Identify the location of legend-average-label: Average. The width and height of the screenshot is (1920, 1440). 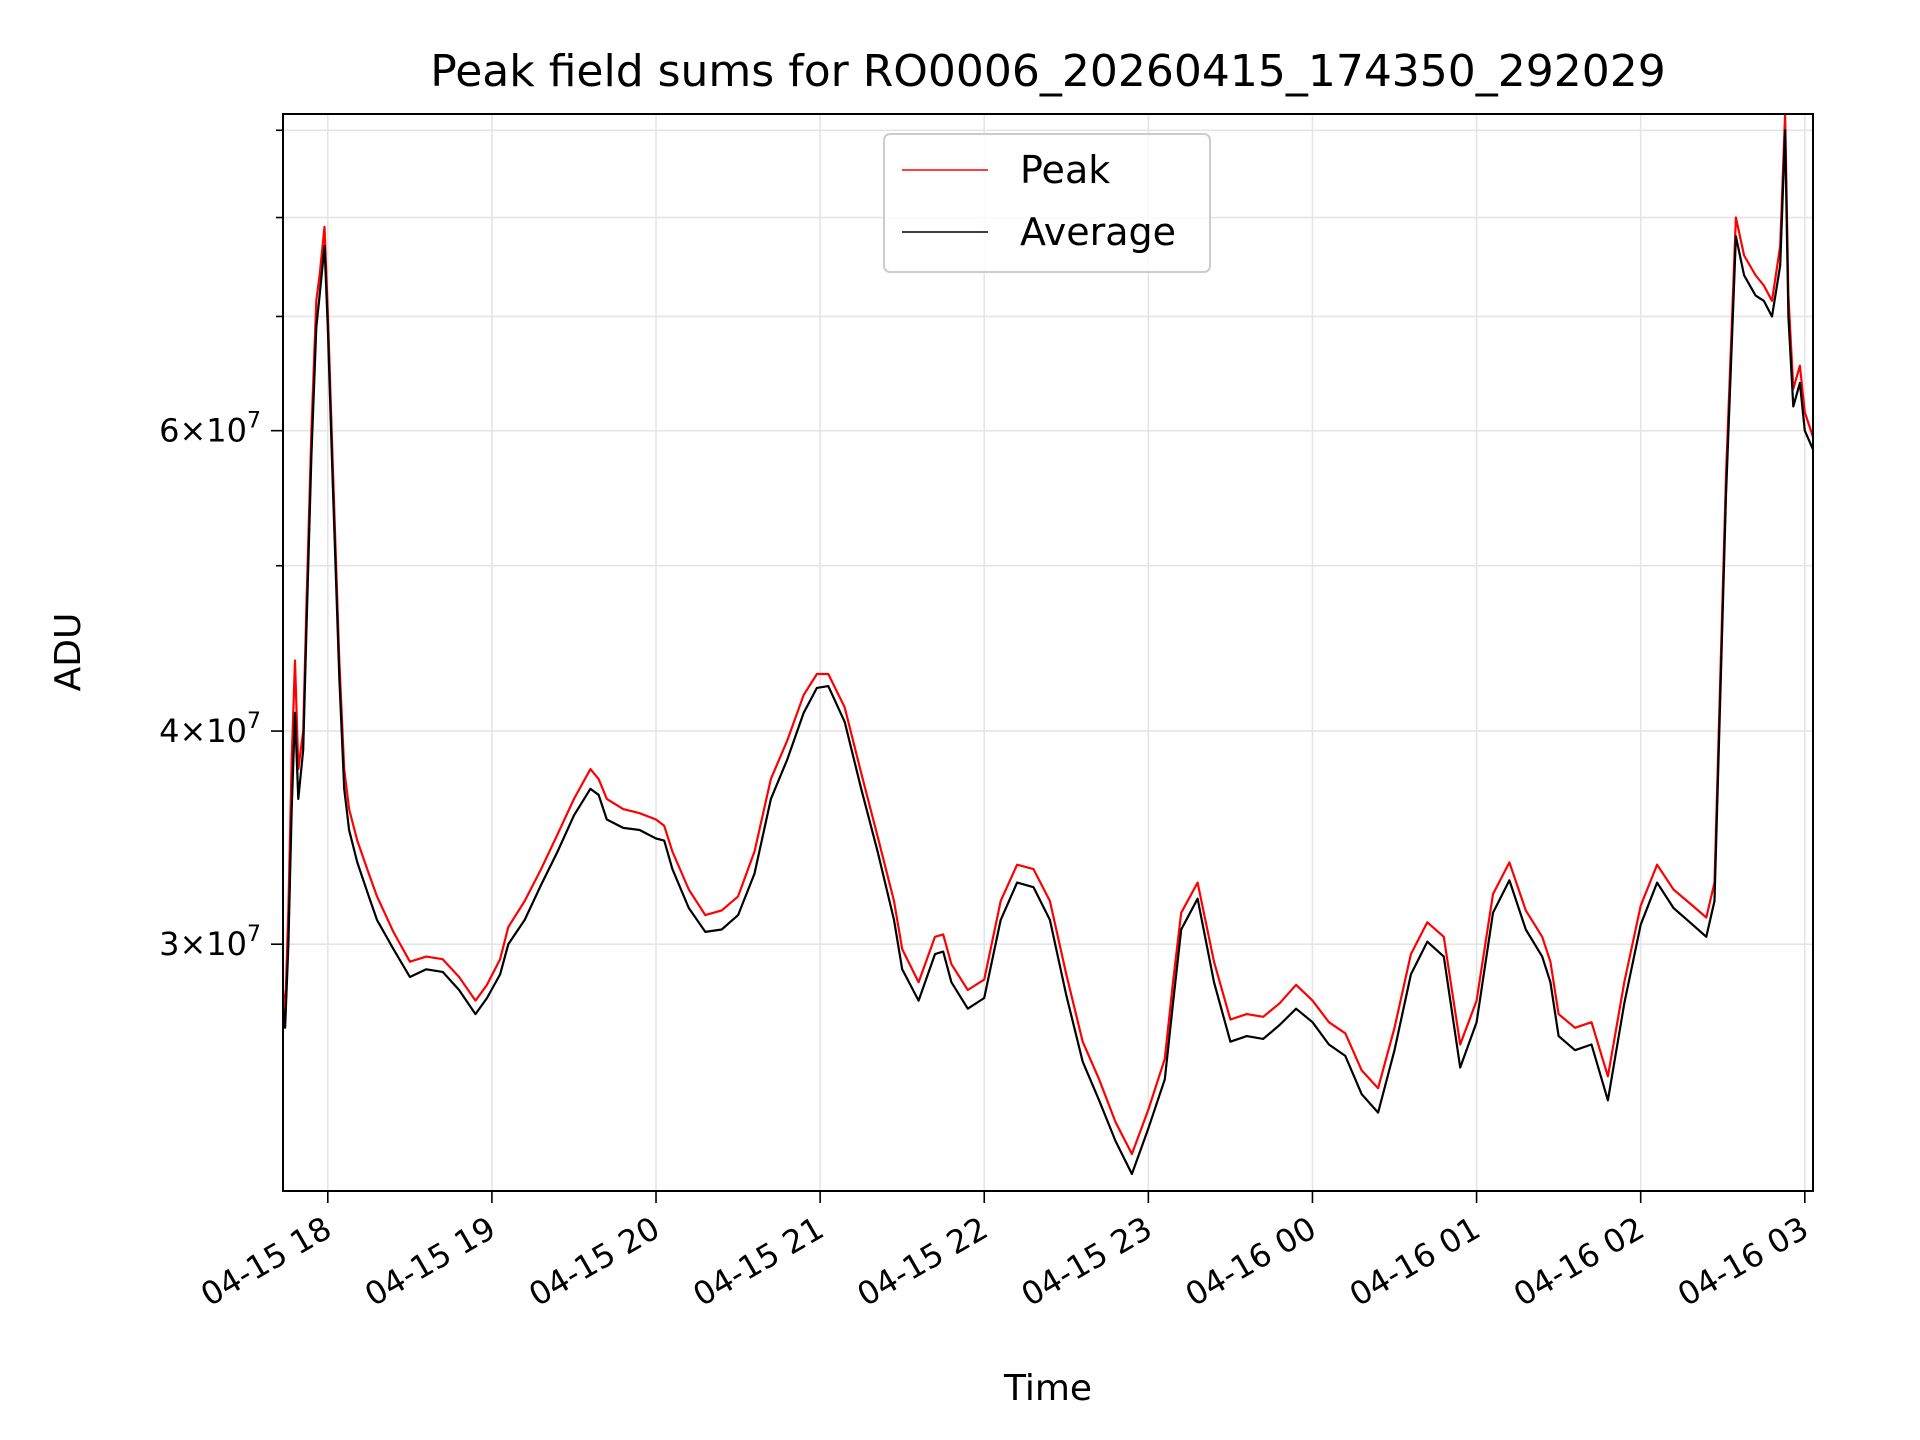
(1098, 232).